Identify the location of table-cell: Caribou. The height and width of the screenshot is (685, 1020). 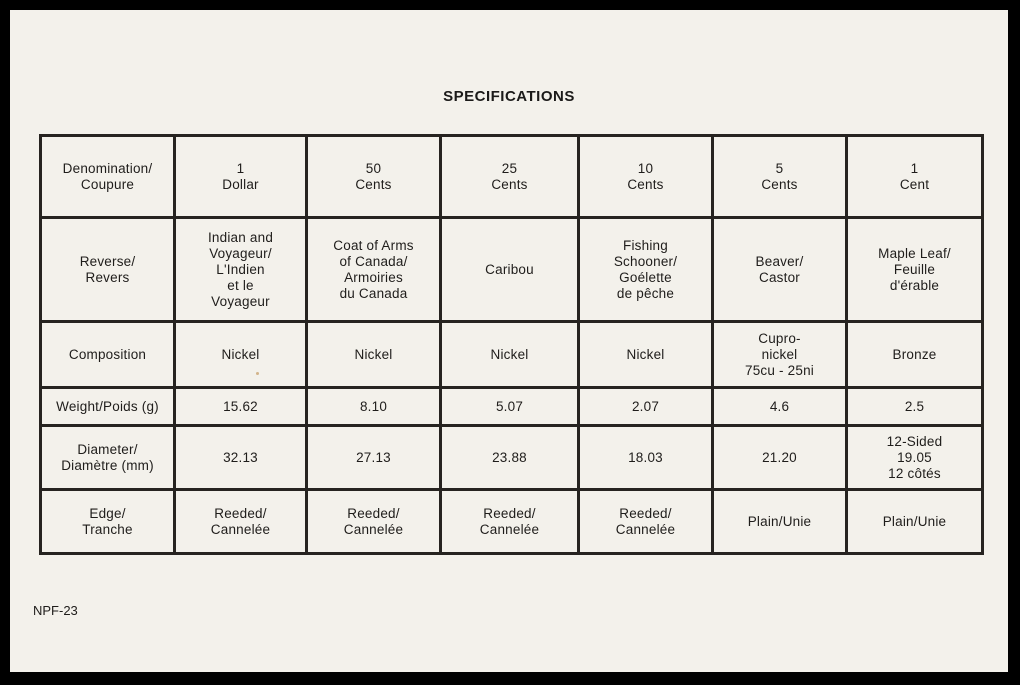
(509, 269).